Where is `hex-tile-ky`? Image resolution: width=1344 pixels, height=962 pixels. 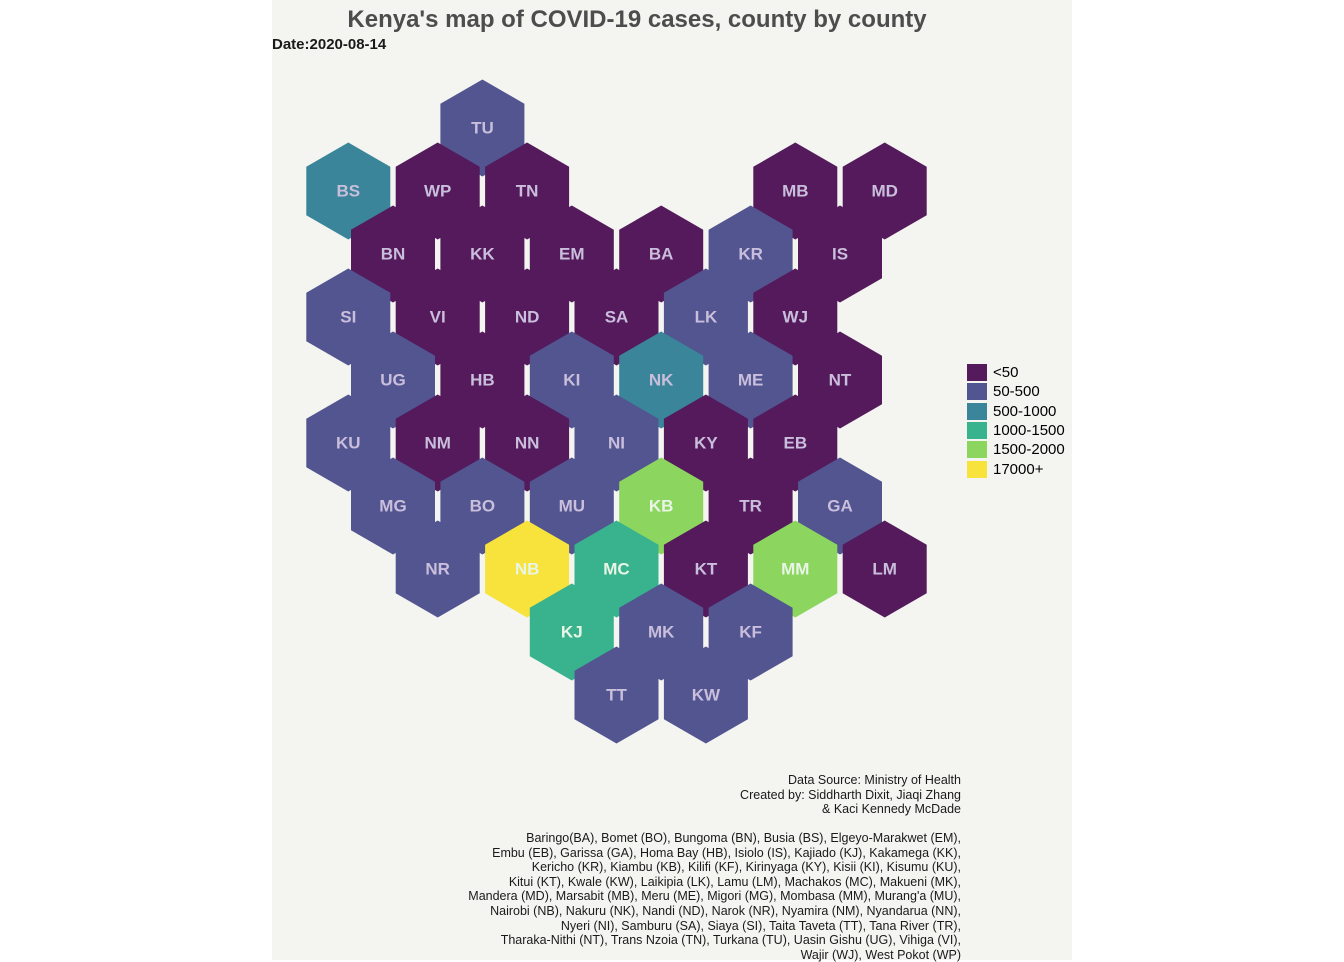 hex-tile-ky is located at coordinates (705, 443).